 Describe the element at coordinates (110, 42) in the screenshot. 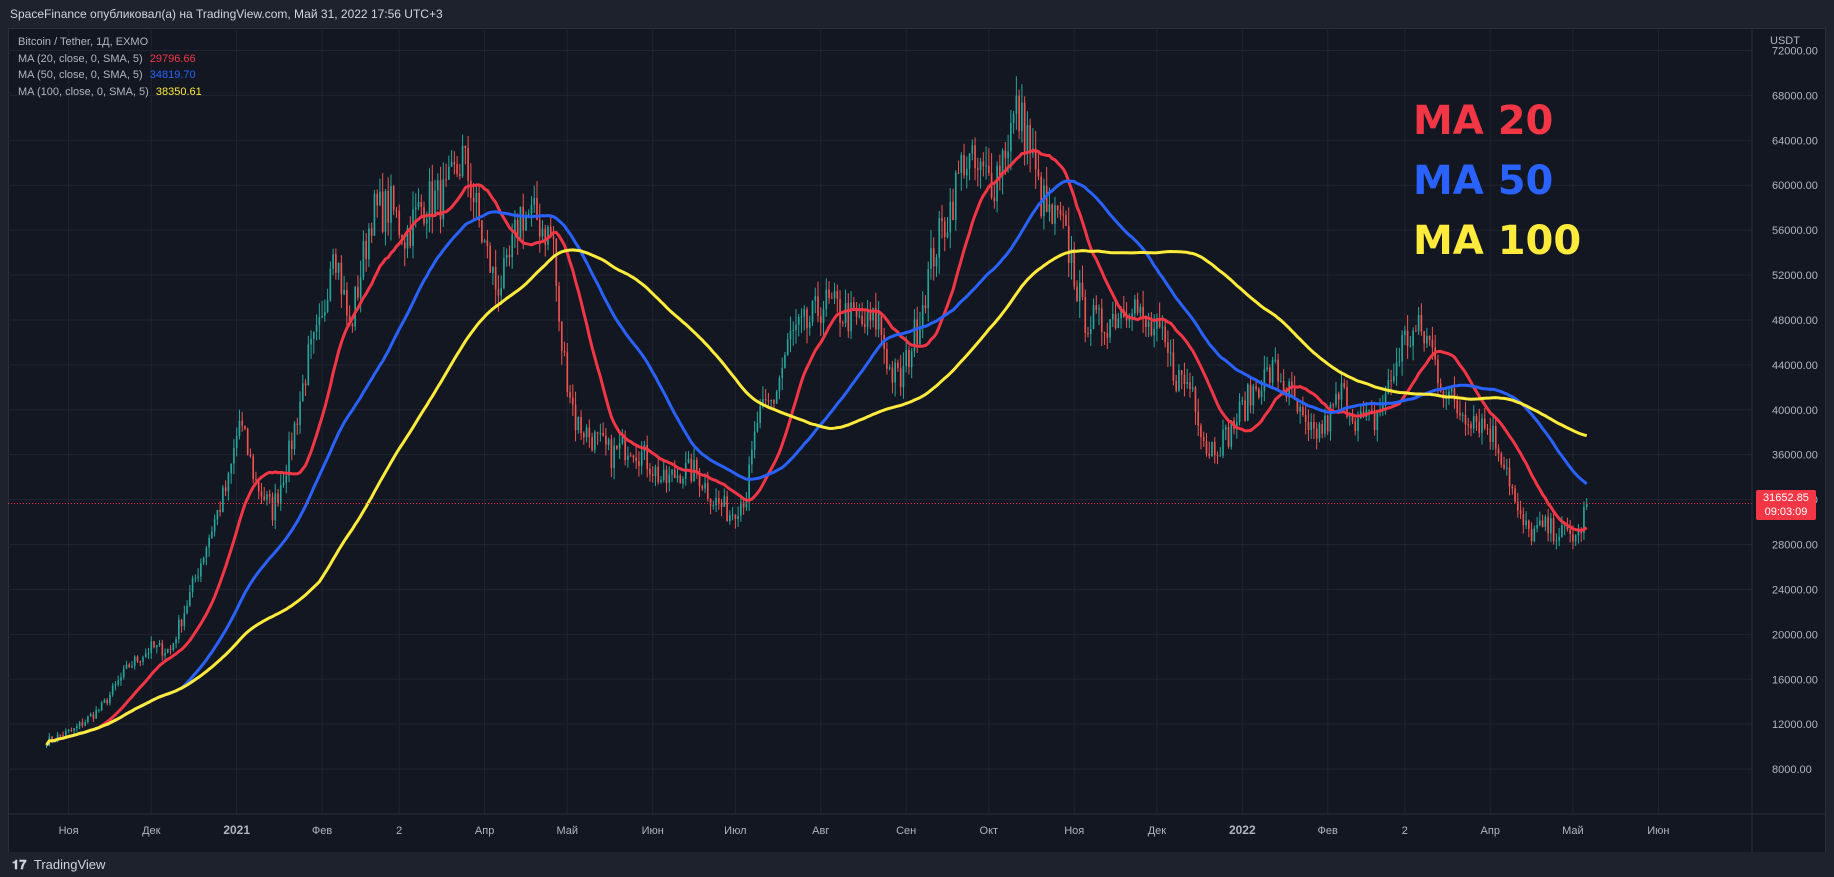

I see `legend-symbol: Bitcoin / Tether, 1Д, EXMO` at that location.